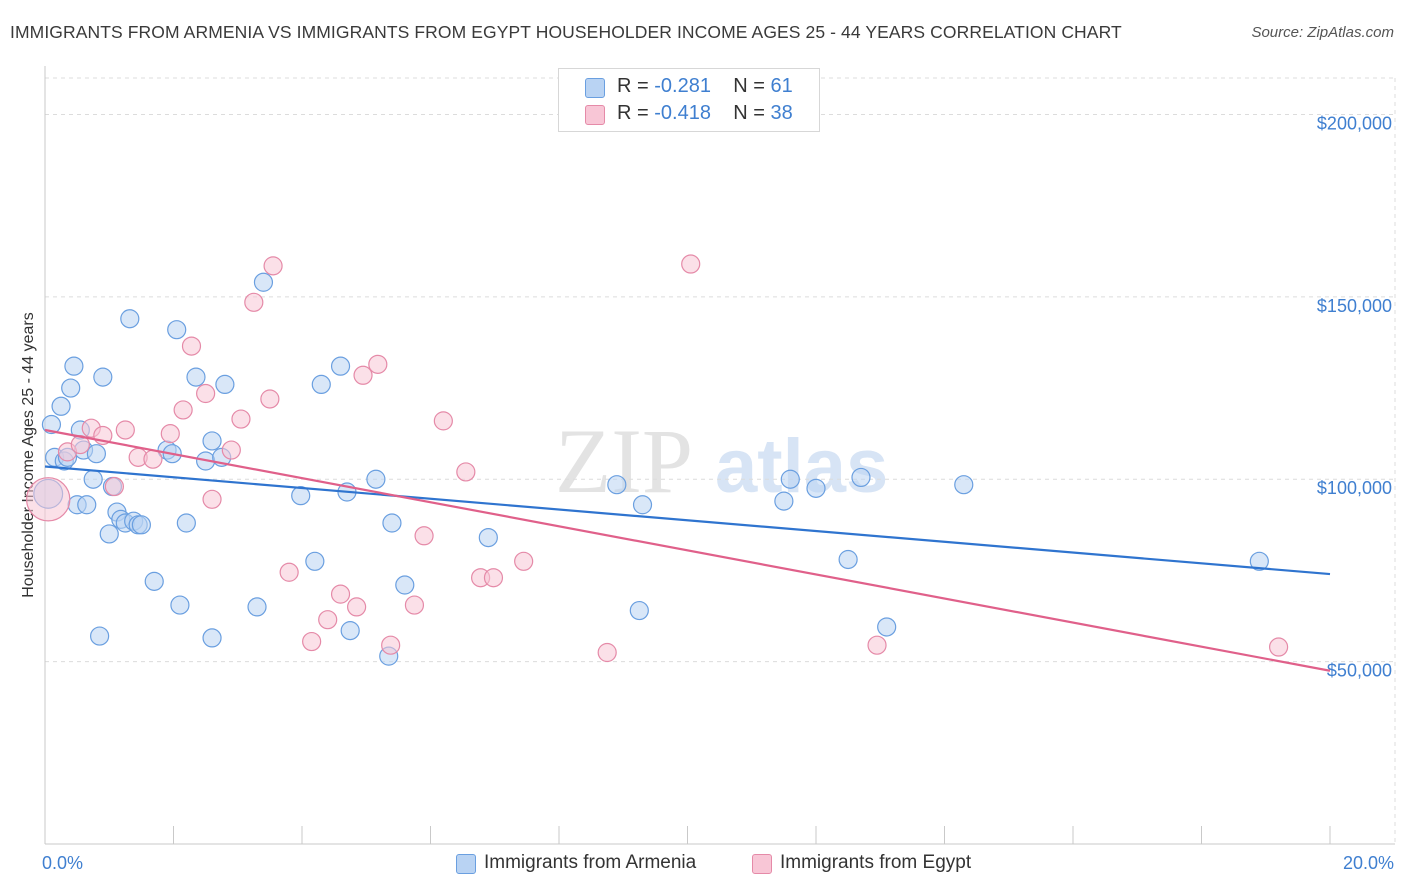  What do you see at coordinates (633, 86) in the screenshot?
I see `legend-r-label: R =` at bounding box center [633, 86].